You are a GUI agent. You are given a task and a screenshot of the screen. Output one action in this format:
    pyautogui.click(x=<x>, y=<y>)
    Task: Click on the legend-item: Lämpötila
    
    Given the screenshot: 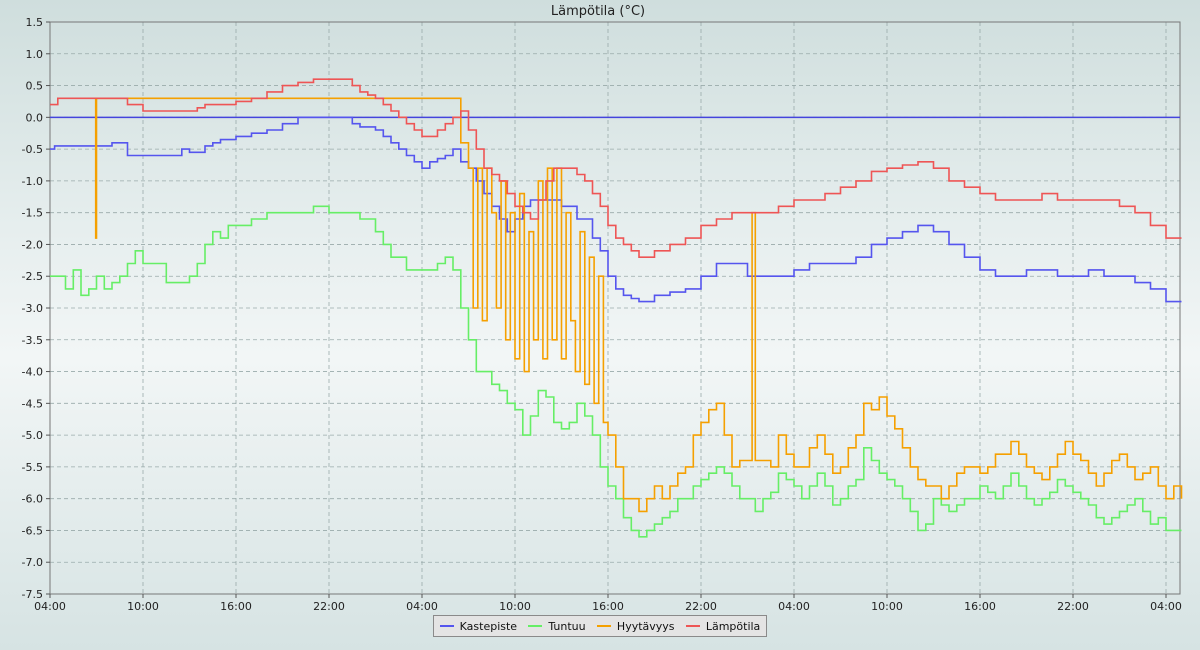 What is the action you would take?
    pyautogui.click(x=723, y=626)
    